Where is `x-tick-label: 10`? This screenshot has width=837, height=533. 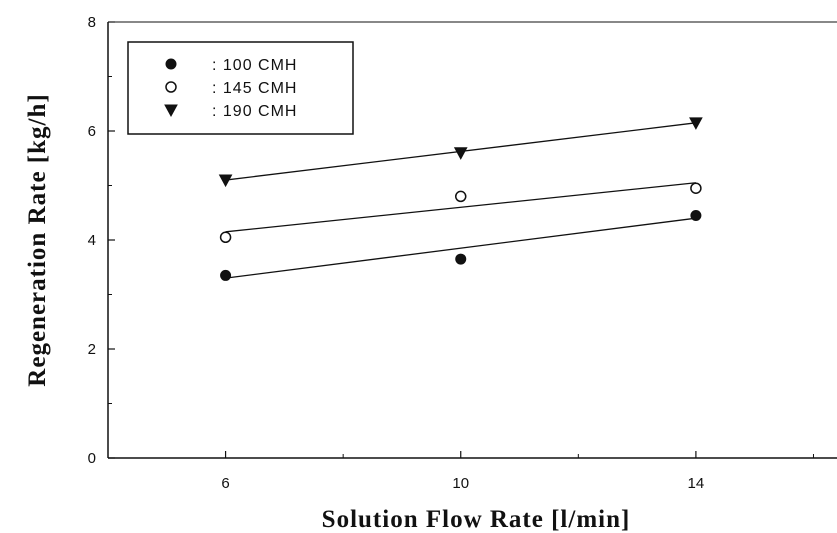 x-tick-label: 10 is located at coordinates (460, 483).